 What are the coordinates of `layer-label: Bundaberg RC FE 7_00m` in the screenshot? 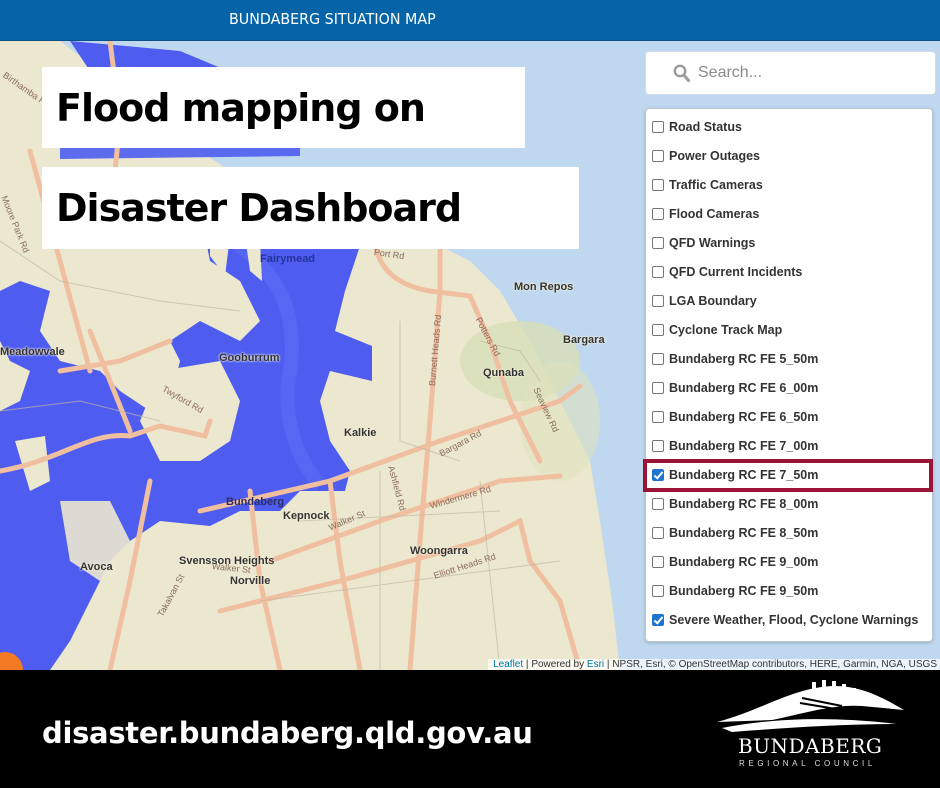 It's located at (744, 446).